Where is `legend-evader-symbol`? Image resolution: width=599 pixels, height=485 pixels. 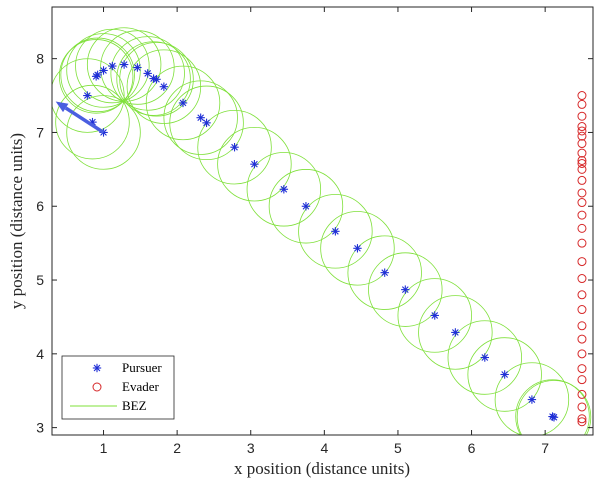 legend-evader-symbol is located at coordinates (97, 387).